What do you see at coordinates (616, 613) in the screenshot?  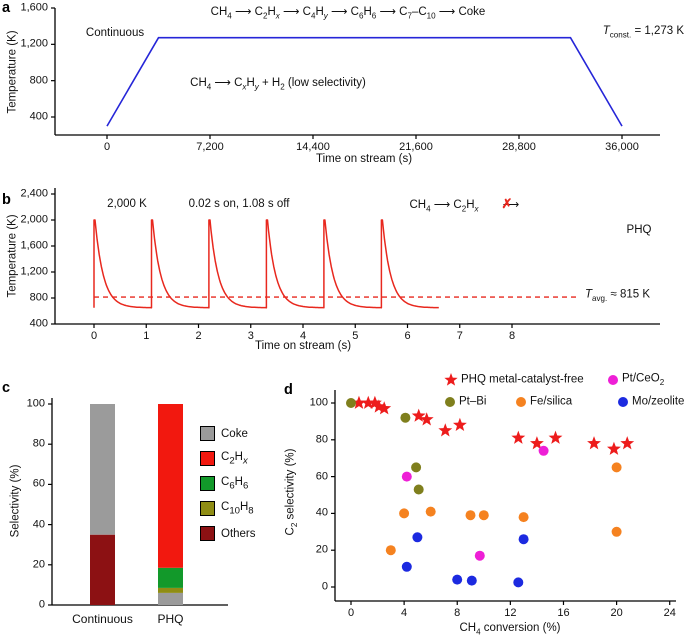 I see `x-tick-label: 20` at bounding box center [616, 613].